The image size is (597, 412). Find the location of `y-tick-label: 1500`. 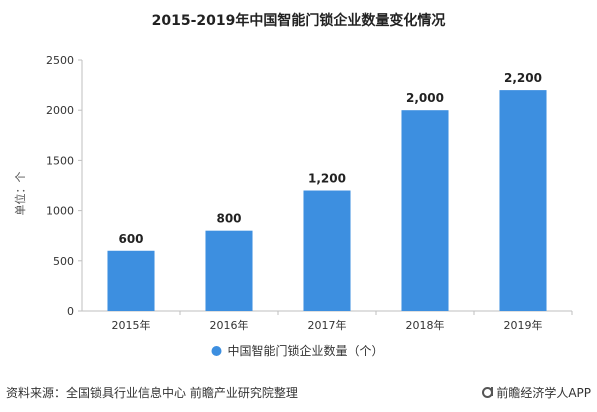

y-tick-label: 1500 is located at coordinates (60, 160).